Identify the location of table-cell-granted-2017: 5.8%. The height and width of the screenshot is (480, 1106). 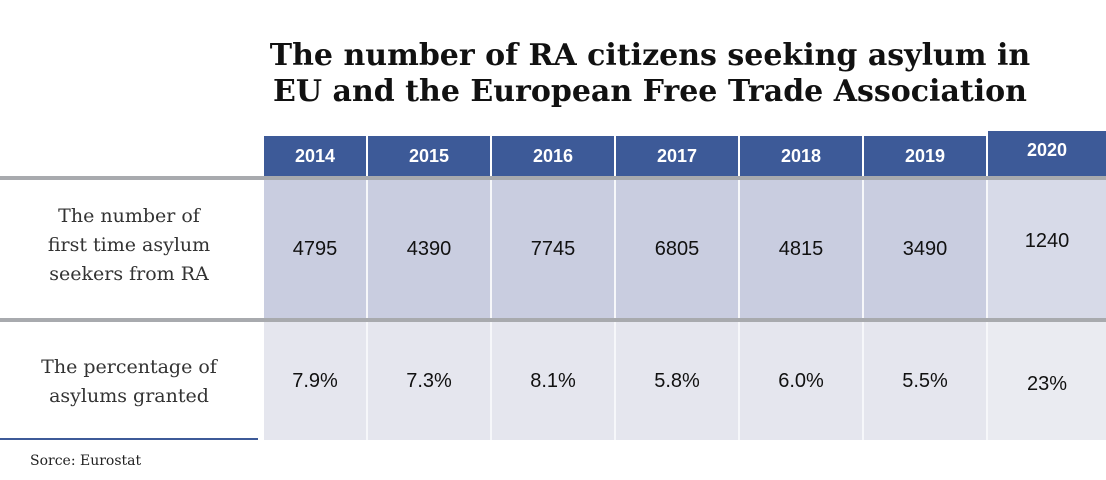
(678, 381).